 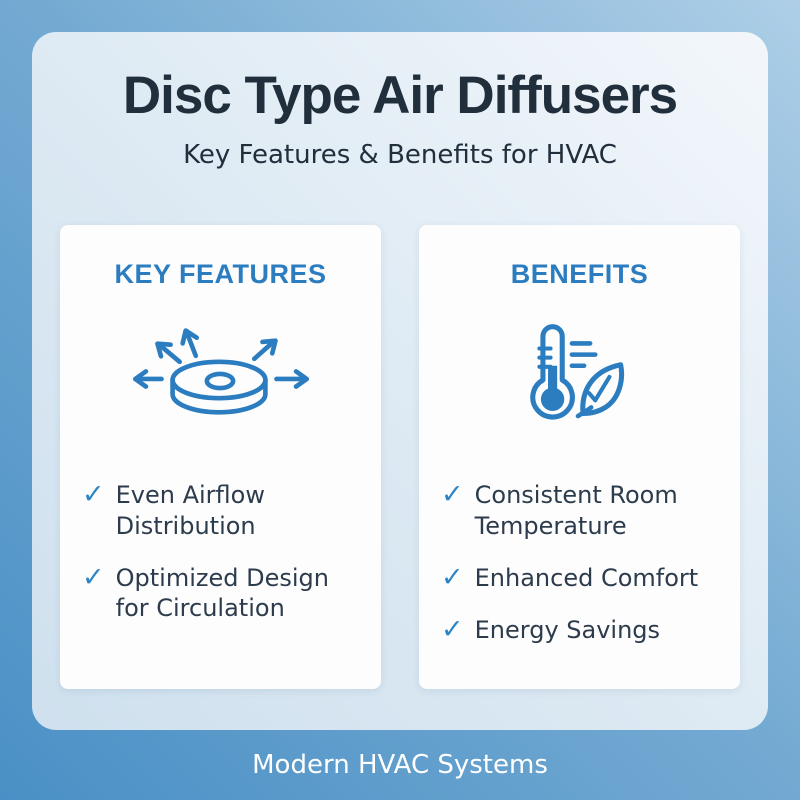 What do you see at coordinates (567, 630) in the screenshot?
I see `list-item-label: Energy Savings` at bounding box center [567, 630].